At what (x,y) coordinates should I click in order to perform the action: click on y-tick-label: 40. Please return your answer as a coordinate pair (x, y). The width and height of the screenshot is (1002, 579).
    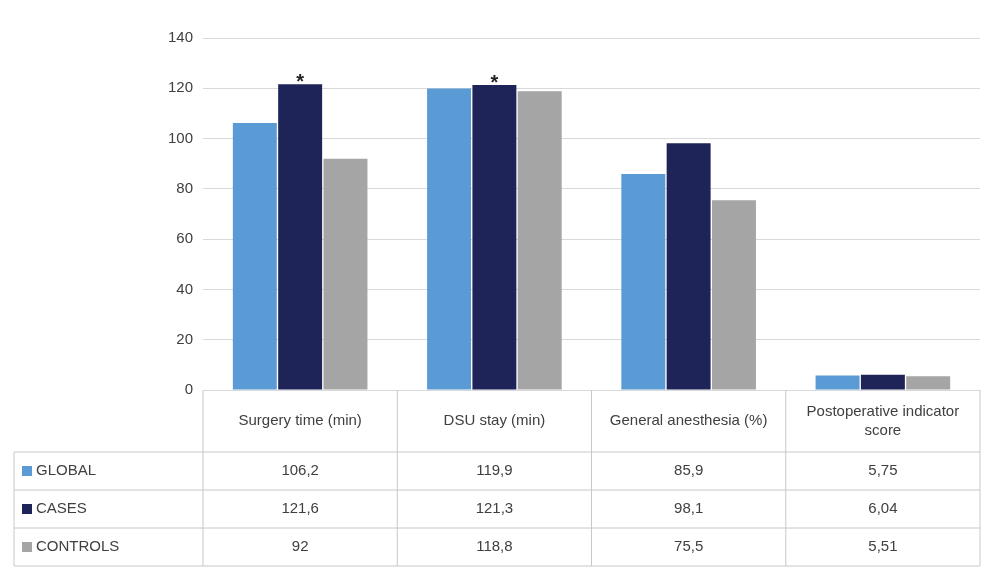
    Looking at the image, I should click on (185, 288).